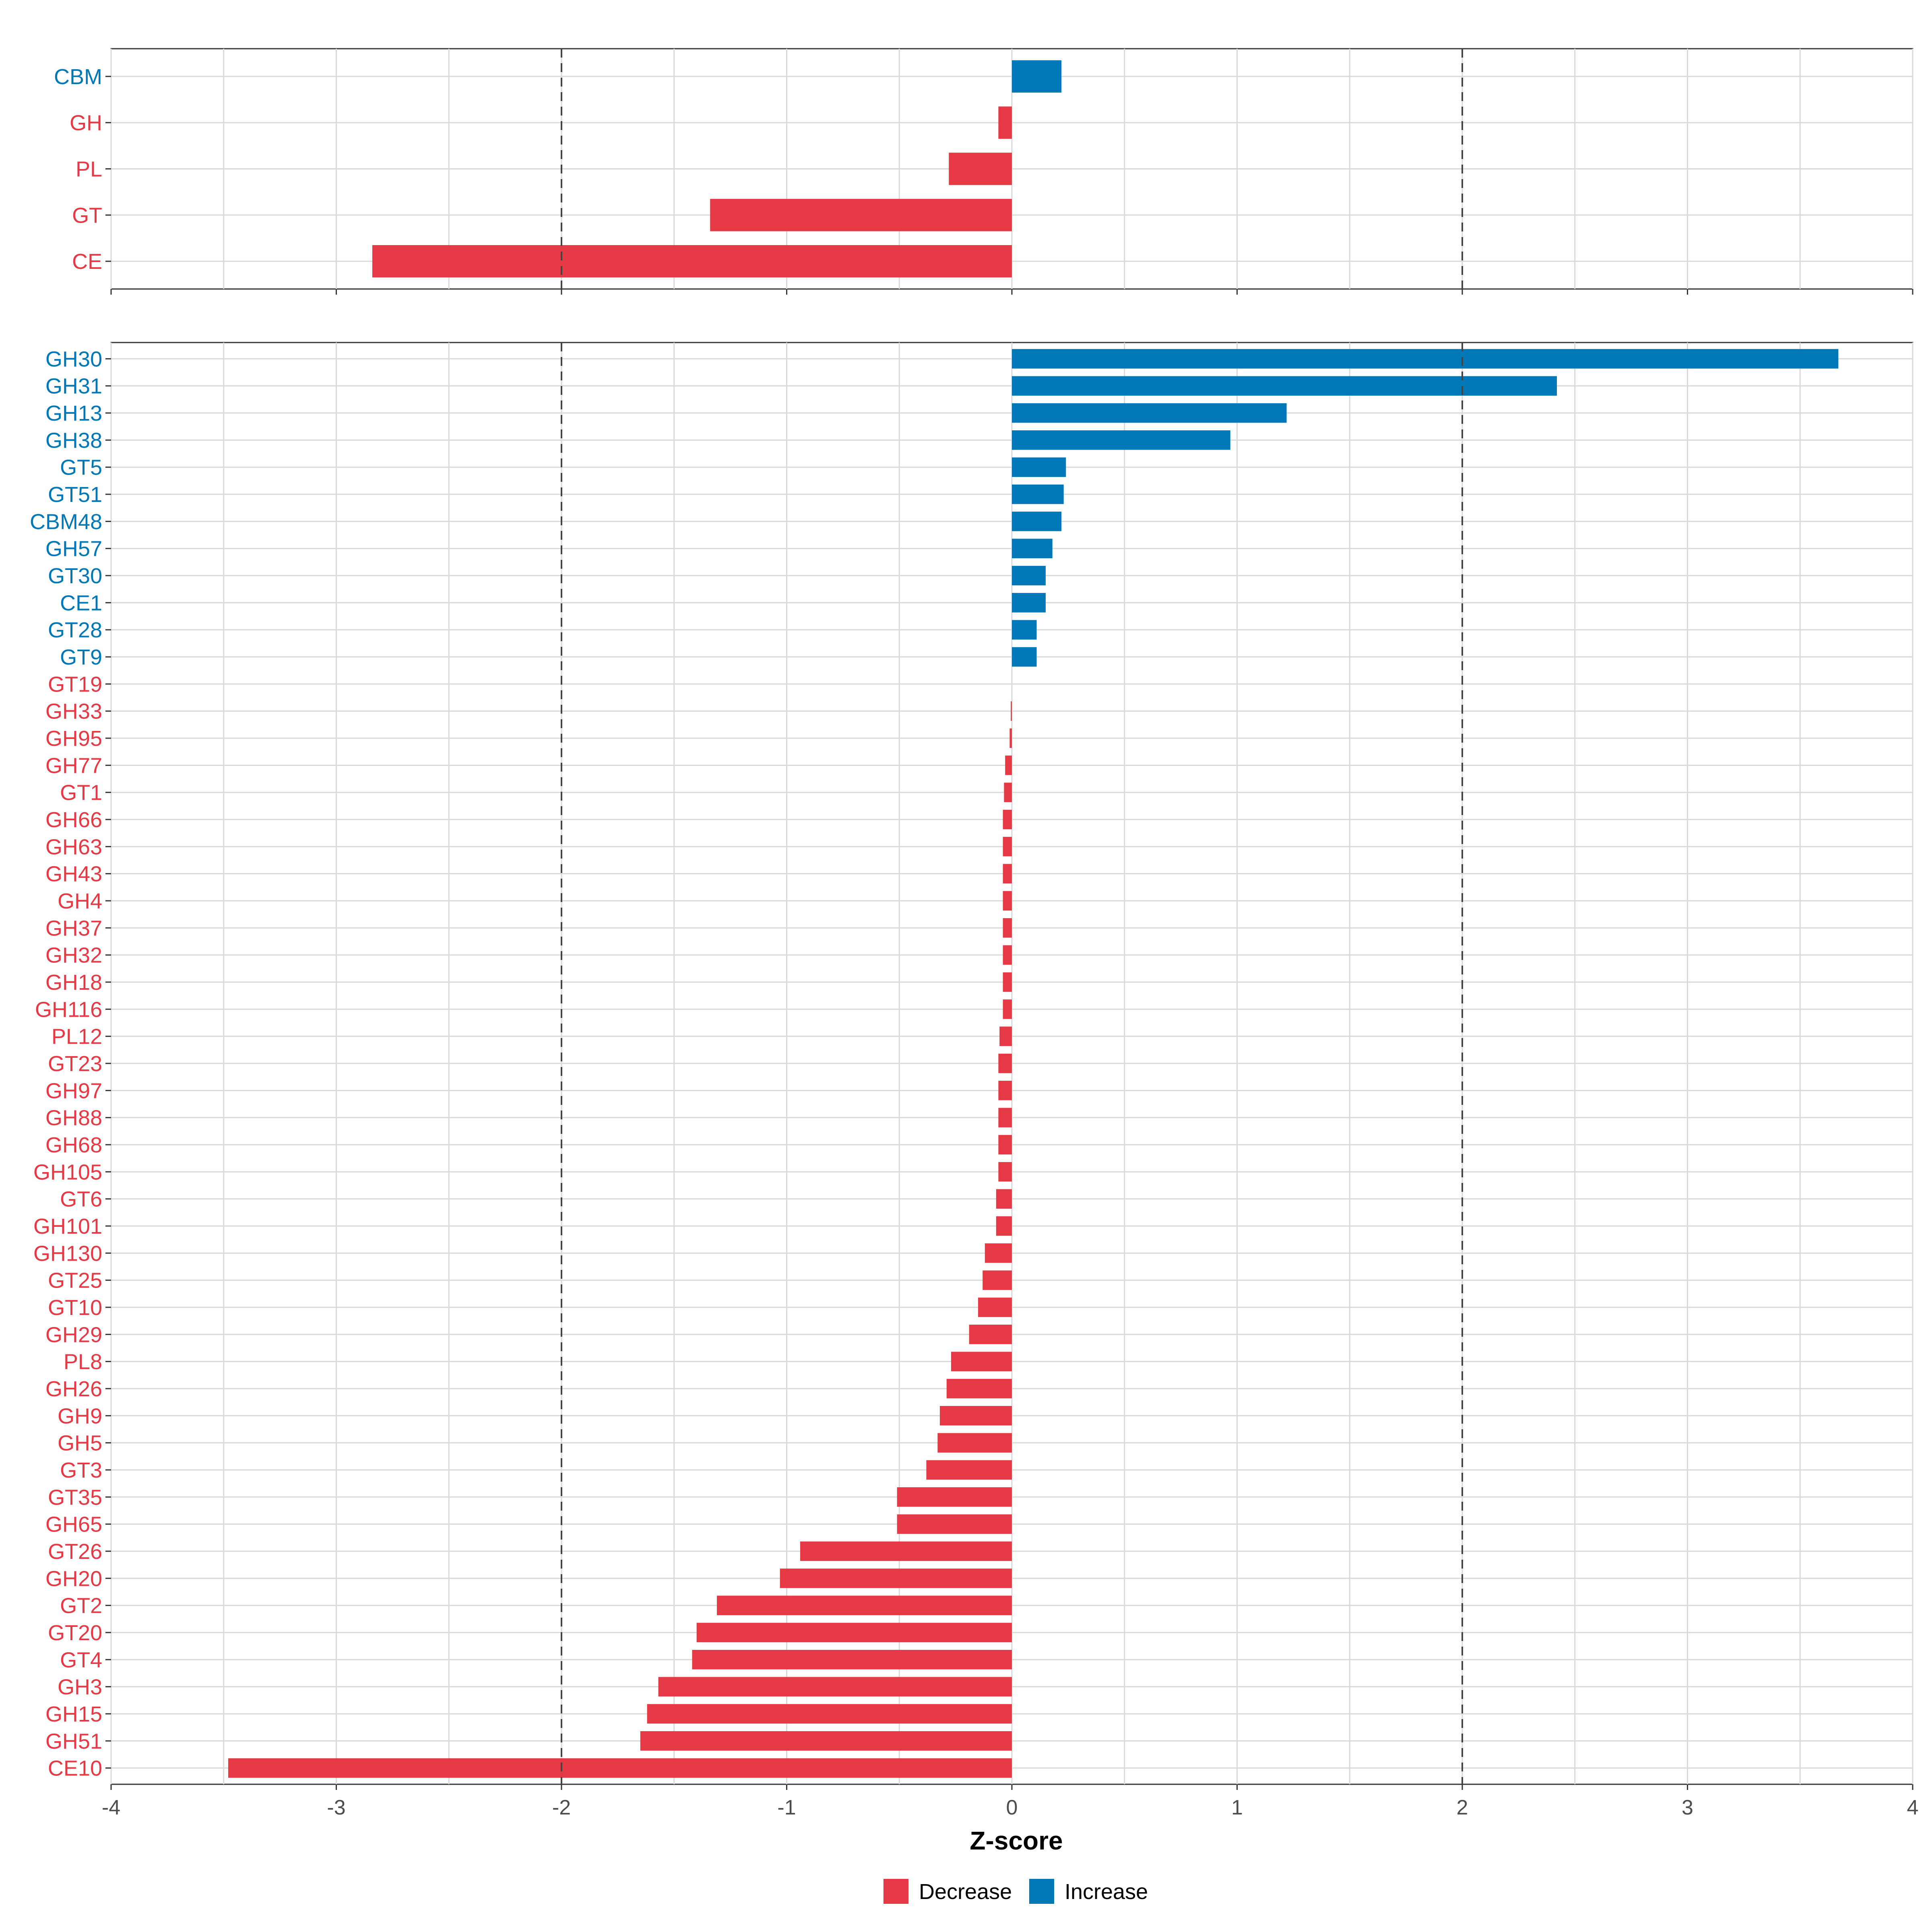  I want to click on category-label-GH105: GH105, so click(67, 1172).